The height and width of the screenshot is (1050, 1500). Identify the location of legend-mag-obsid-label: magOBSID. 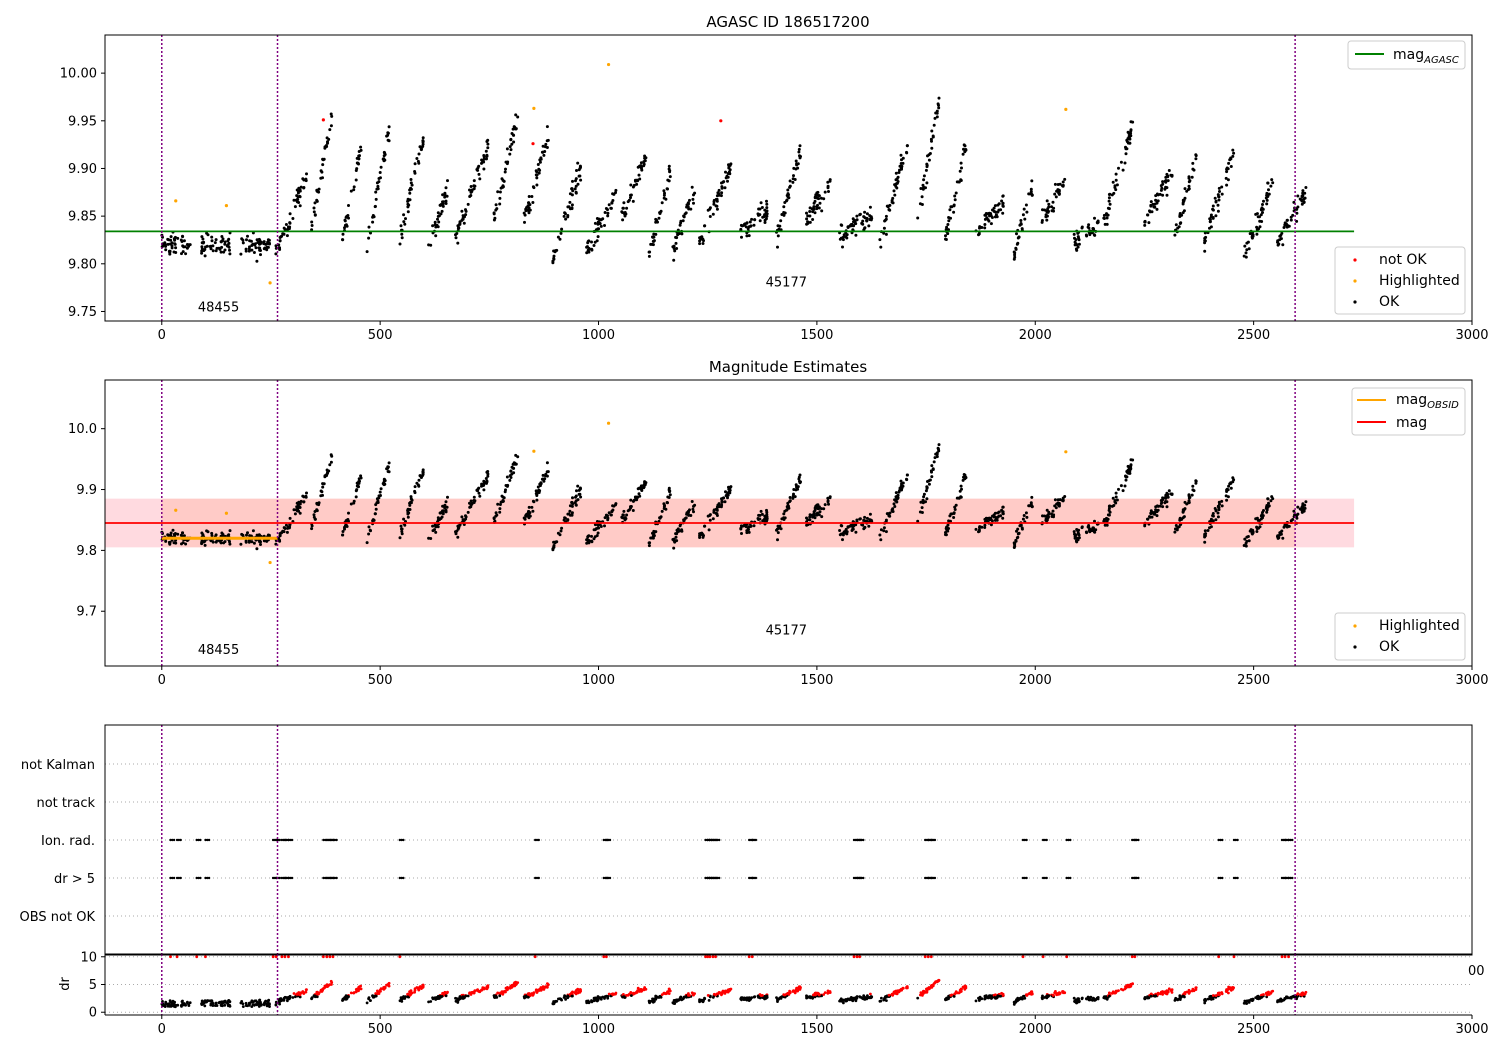
(1427, 401).